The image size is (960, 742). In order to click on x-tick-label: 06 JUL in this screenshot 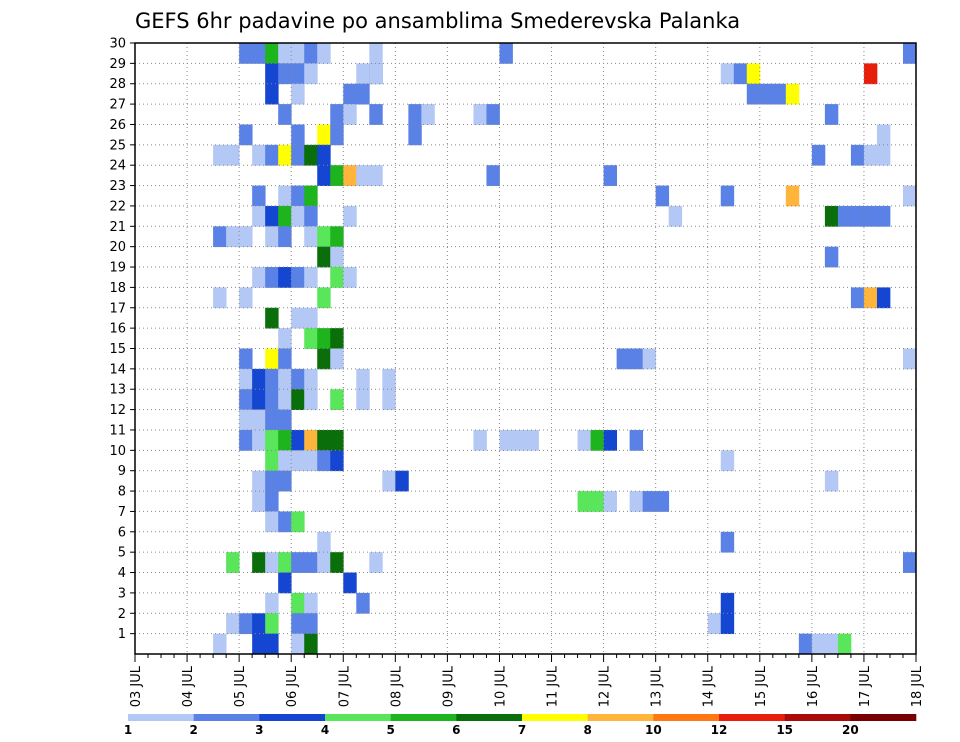, I will do `click(292, 686)`.